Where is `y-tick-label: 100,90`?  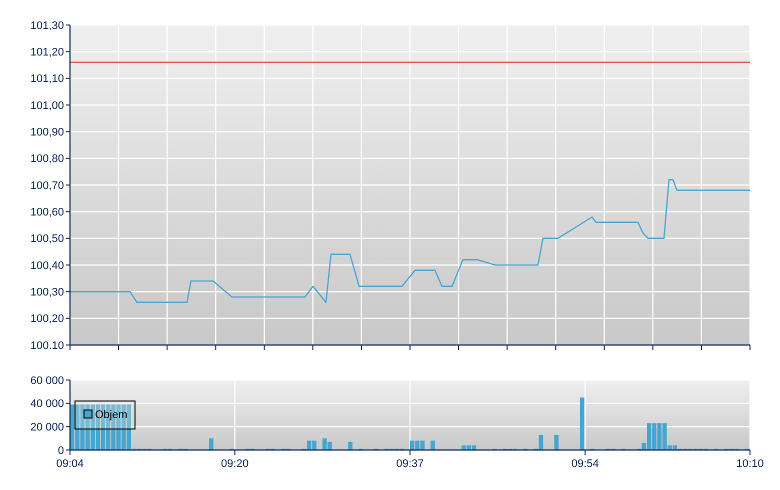
y-tick-label: 100,90 is located at coordinates (47, 132).